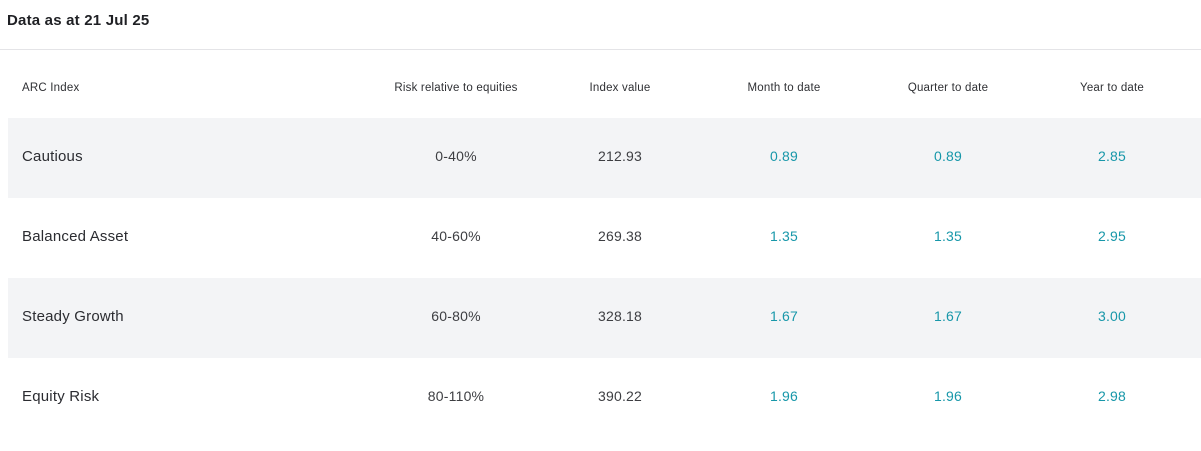  What do you see at coordinates (75, 236) in the screenshot?
I see `cell-arc-index-name: Balanced Asset` at bounding box center [75, 236].